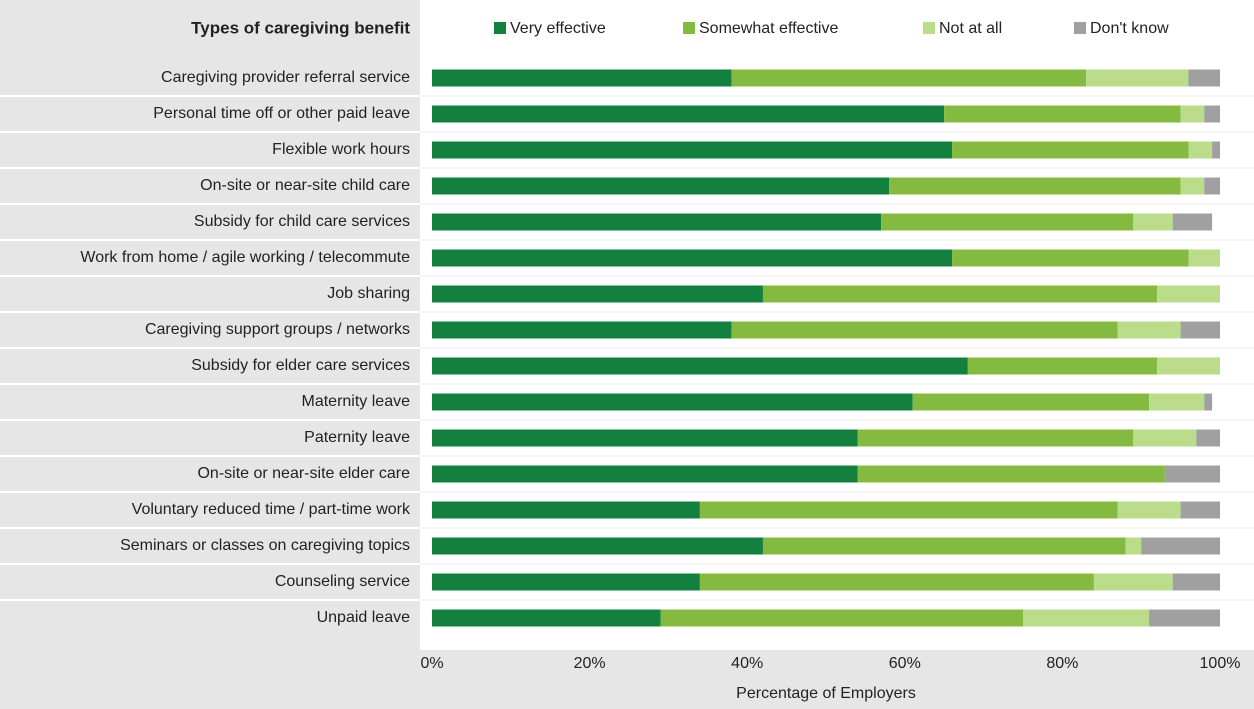  I want to click on x-tick-label: 20%, so click(590, 663).